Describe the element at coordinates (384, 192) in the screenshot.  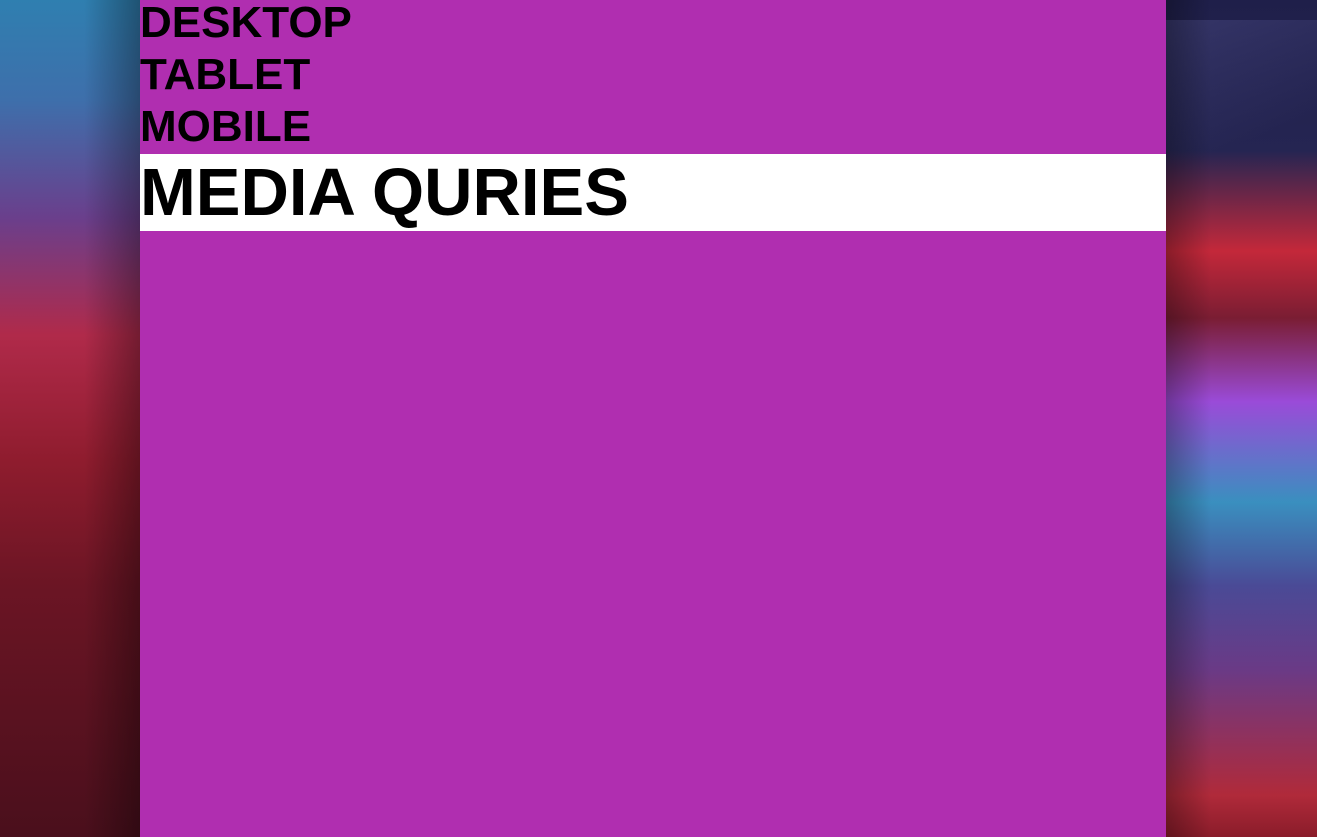
I see `page-title: MEDIA QURIES` at that location.